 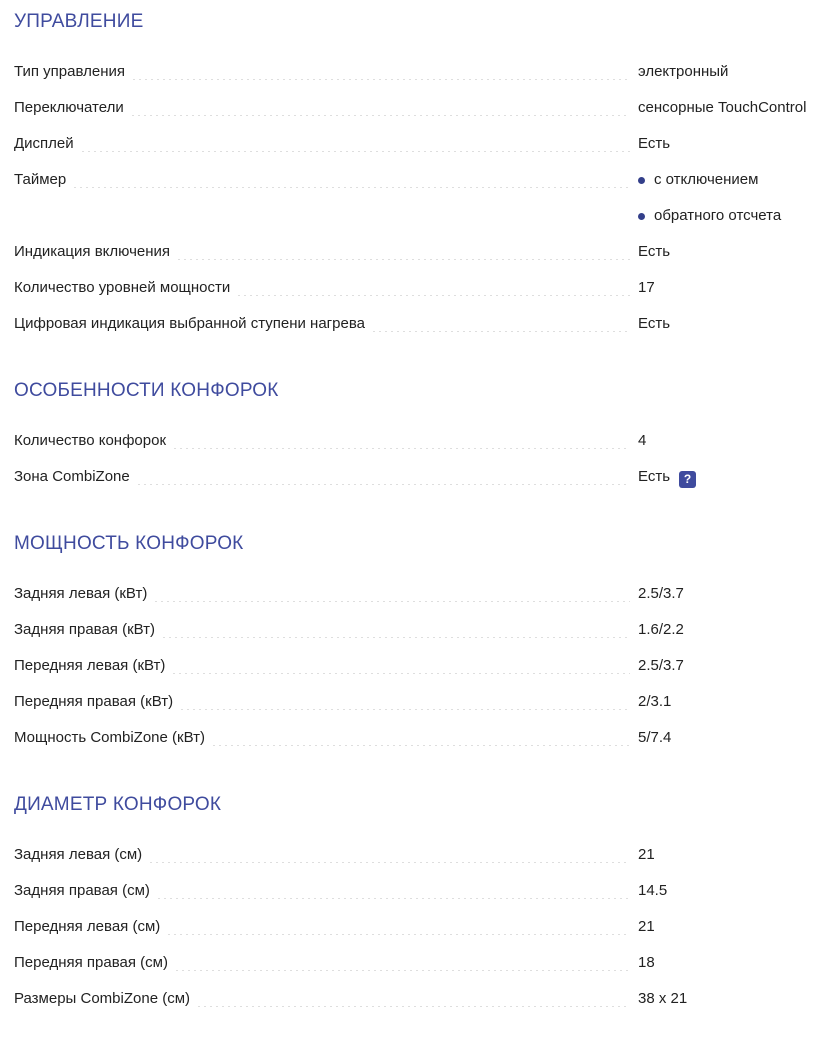 What do you see at coordinates (661, 629) in the screenshot?
I see `value-text: 1.6/2.2` at bounding box center [661, 629].